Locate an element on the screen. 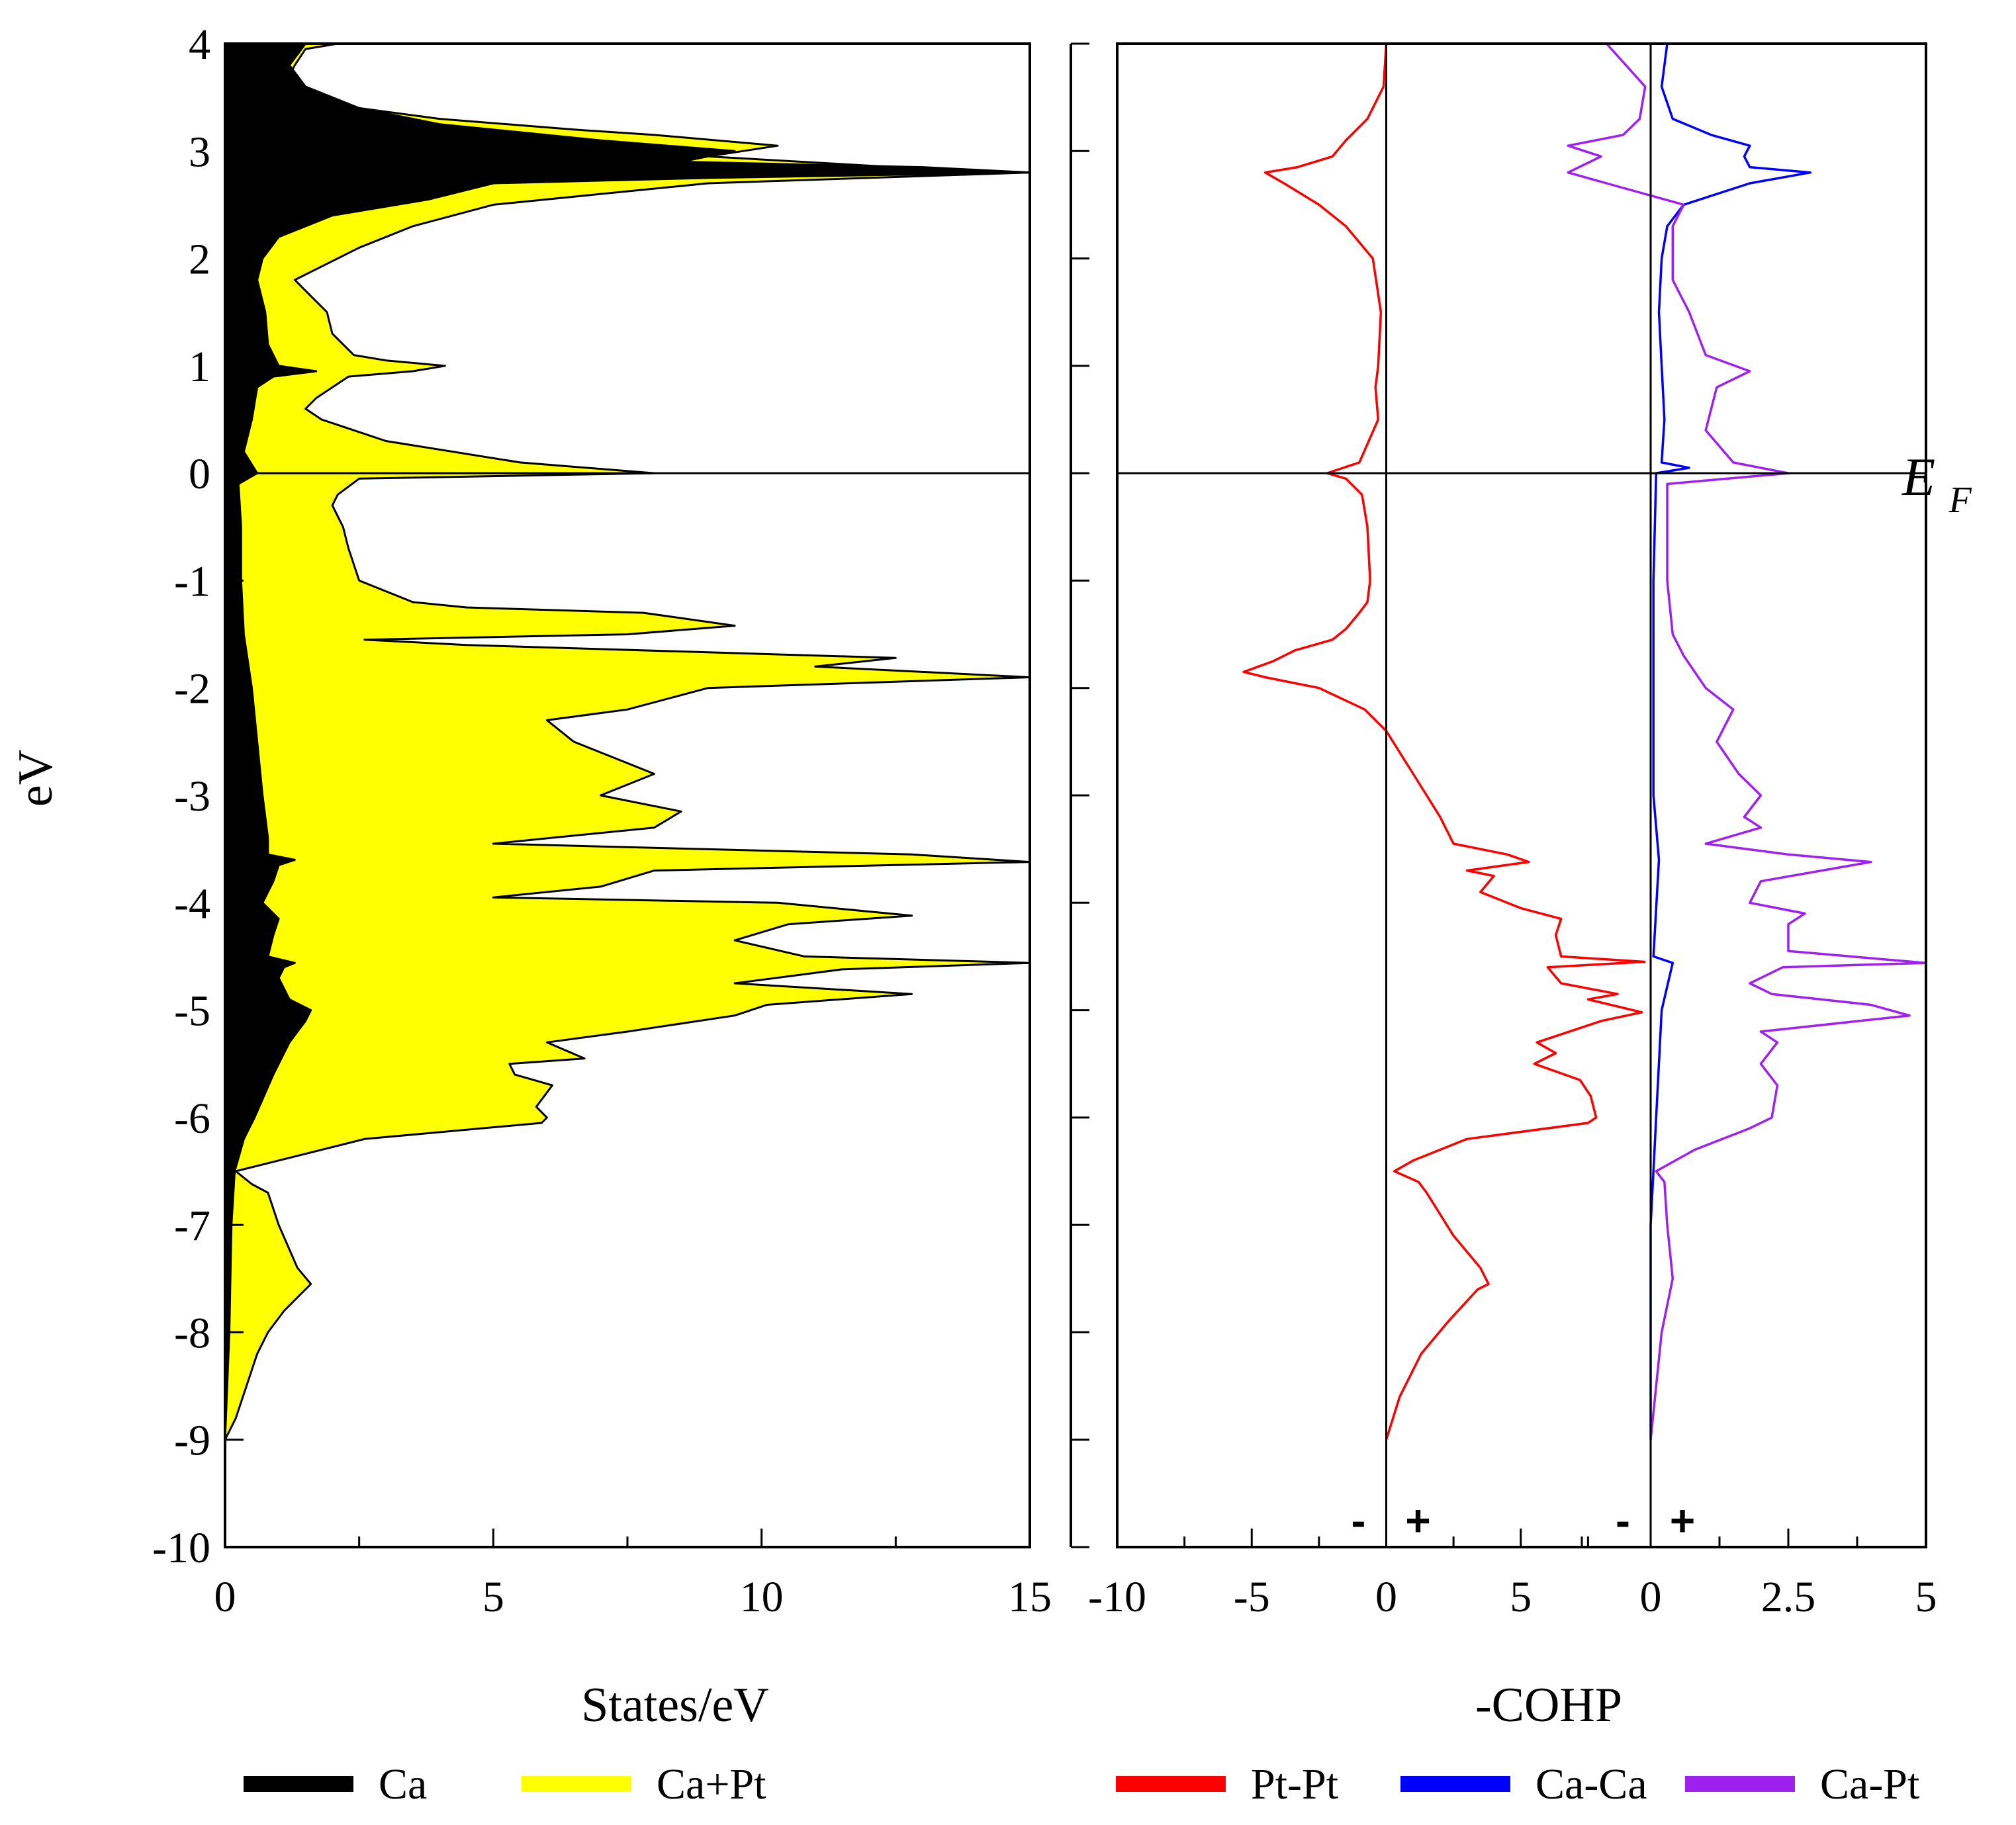 The image size is (2016, 1825). cohp-line-ca-pt is located at coordinates (1747, 741).